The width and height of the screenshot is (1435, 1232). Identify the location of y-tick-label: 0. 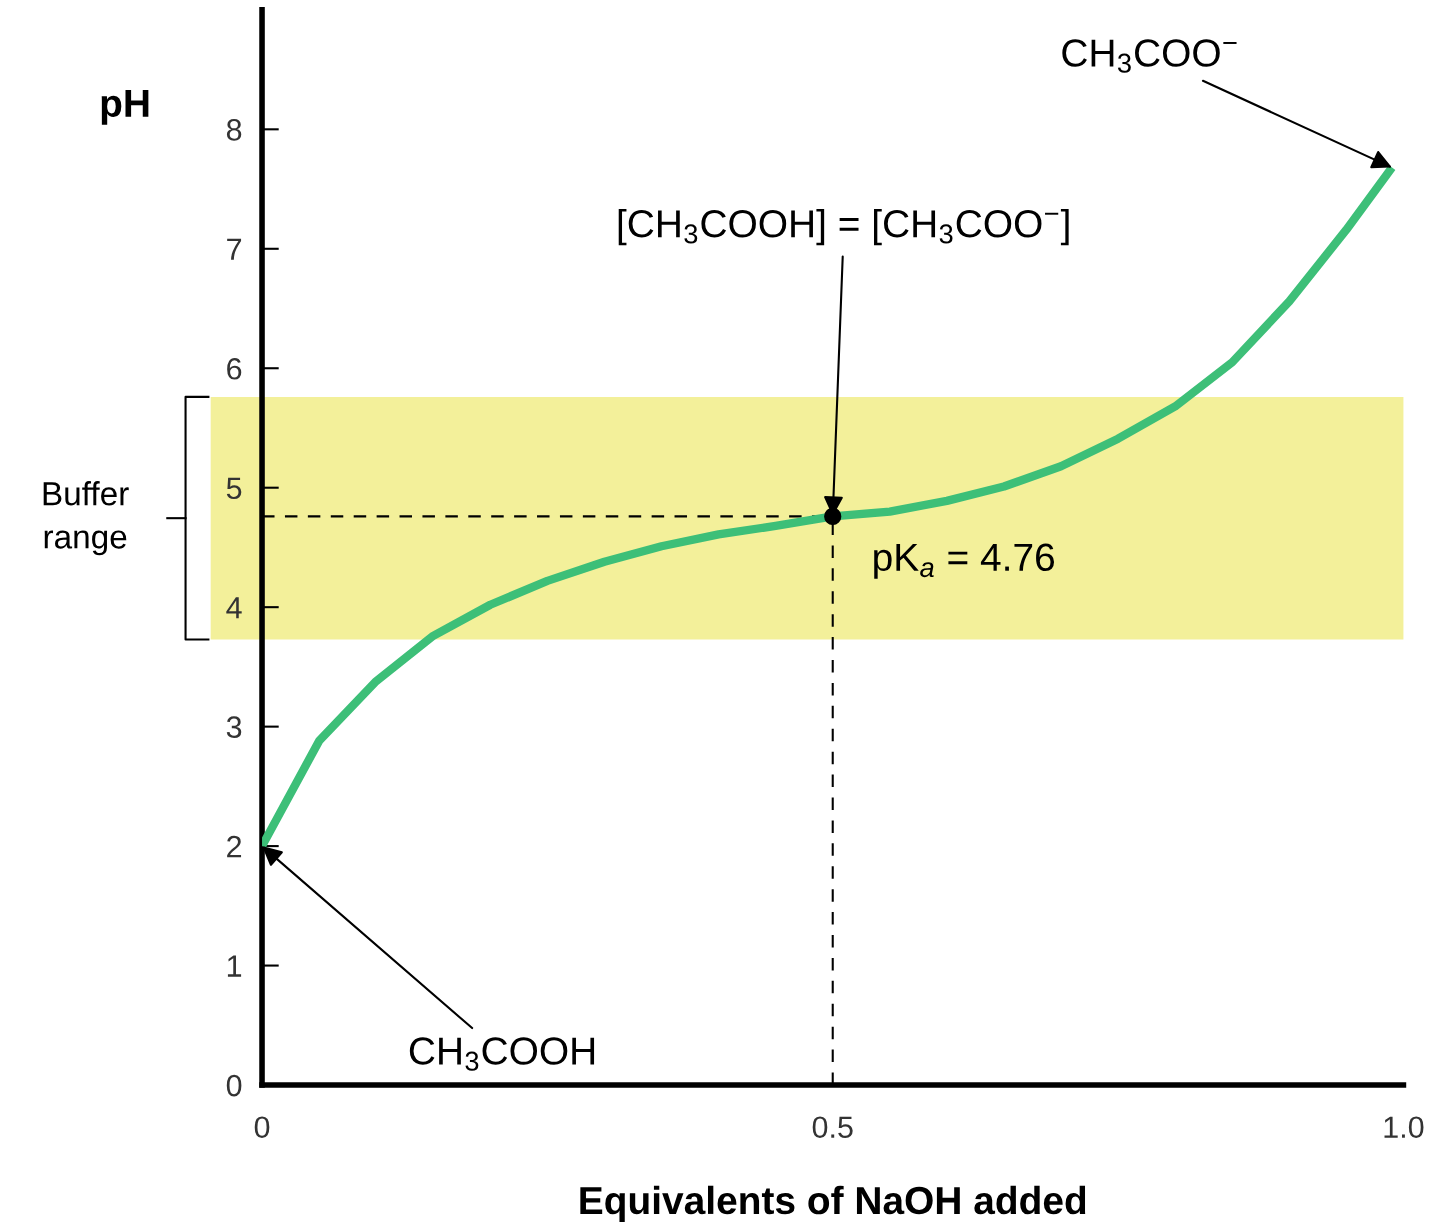
(234, 1085).